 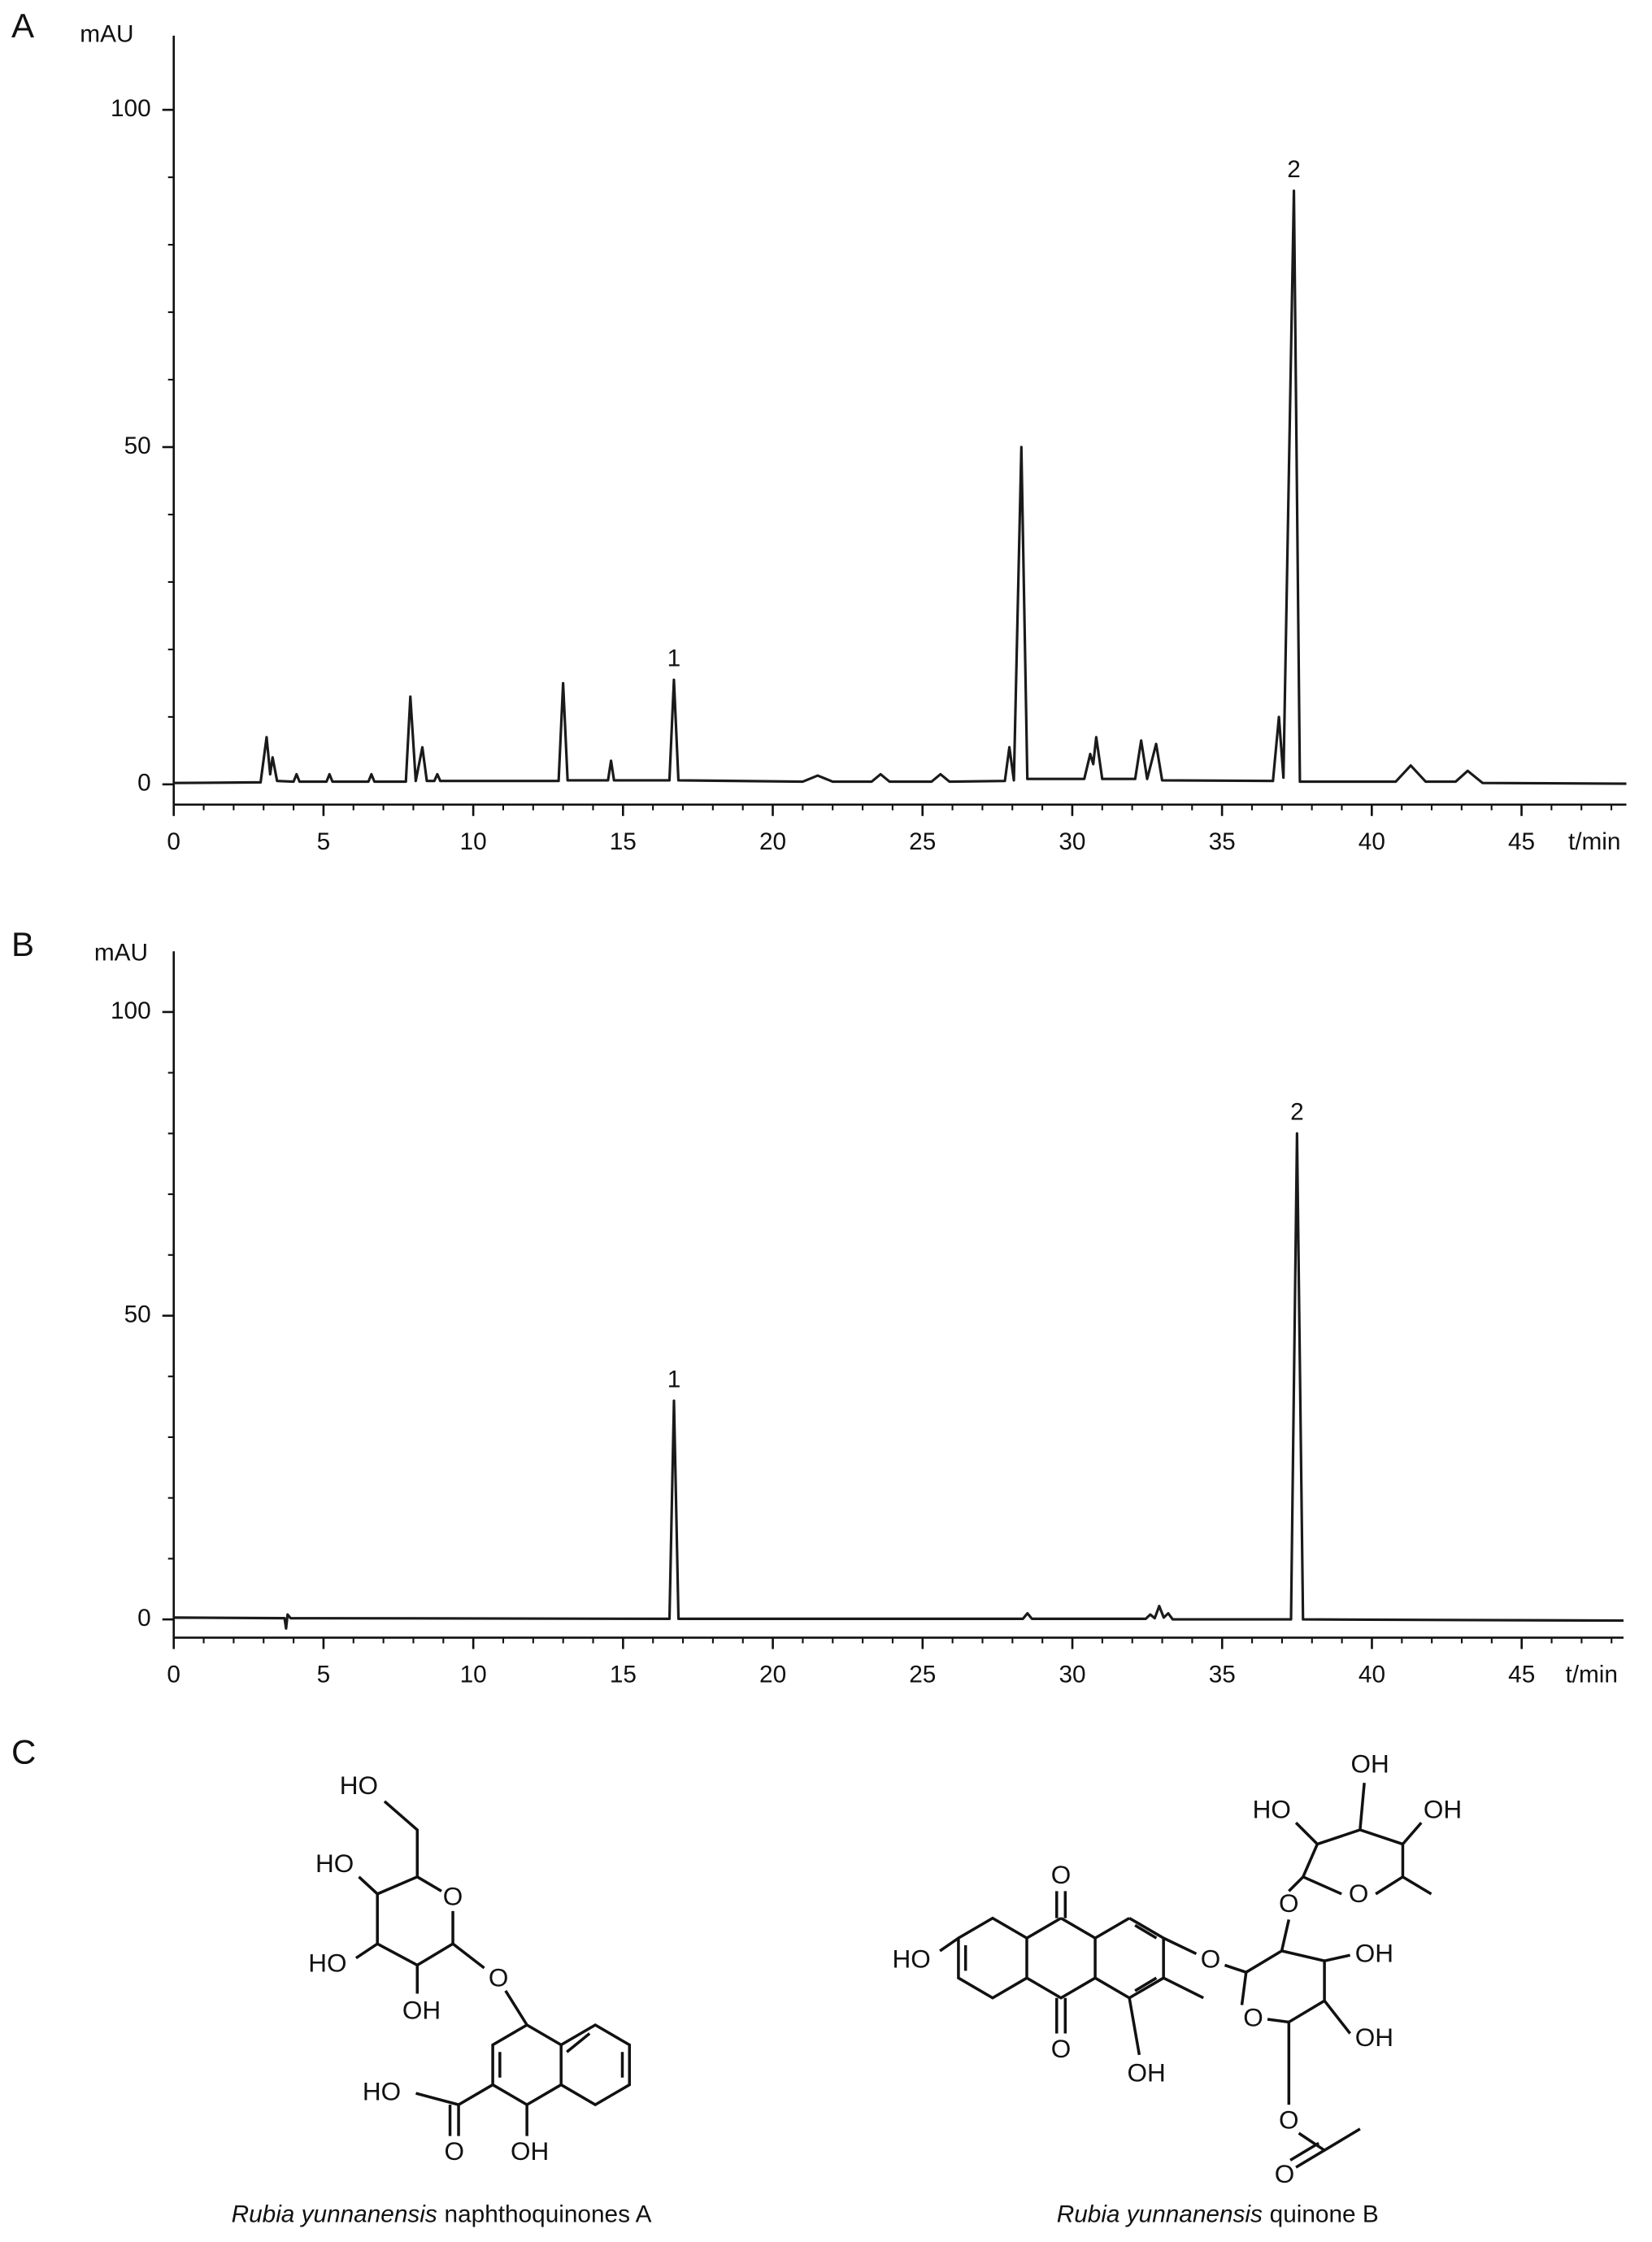 What do you see at coordinates (22, 26) in the screenshot?
I see `panel-label: A` at bounding box center [22, 26].